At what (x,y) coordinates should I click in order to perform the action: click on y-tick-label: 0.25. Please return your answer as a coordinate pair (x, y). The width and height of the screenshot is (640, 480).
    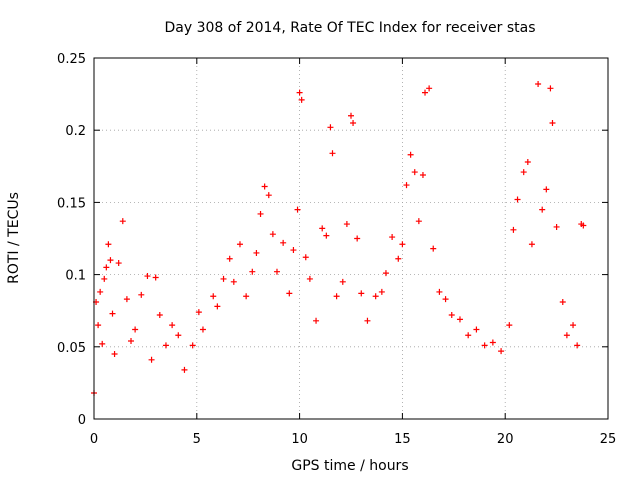
    Looking at the image, I should click on (71, 59).